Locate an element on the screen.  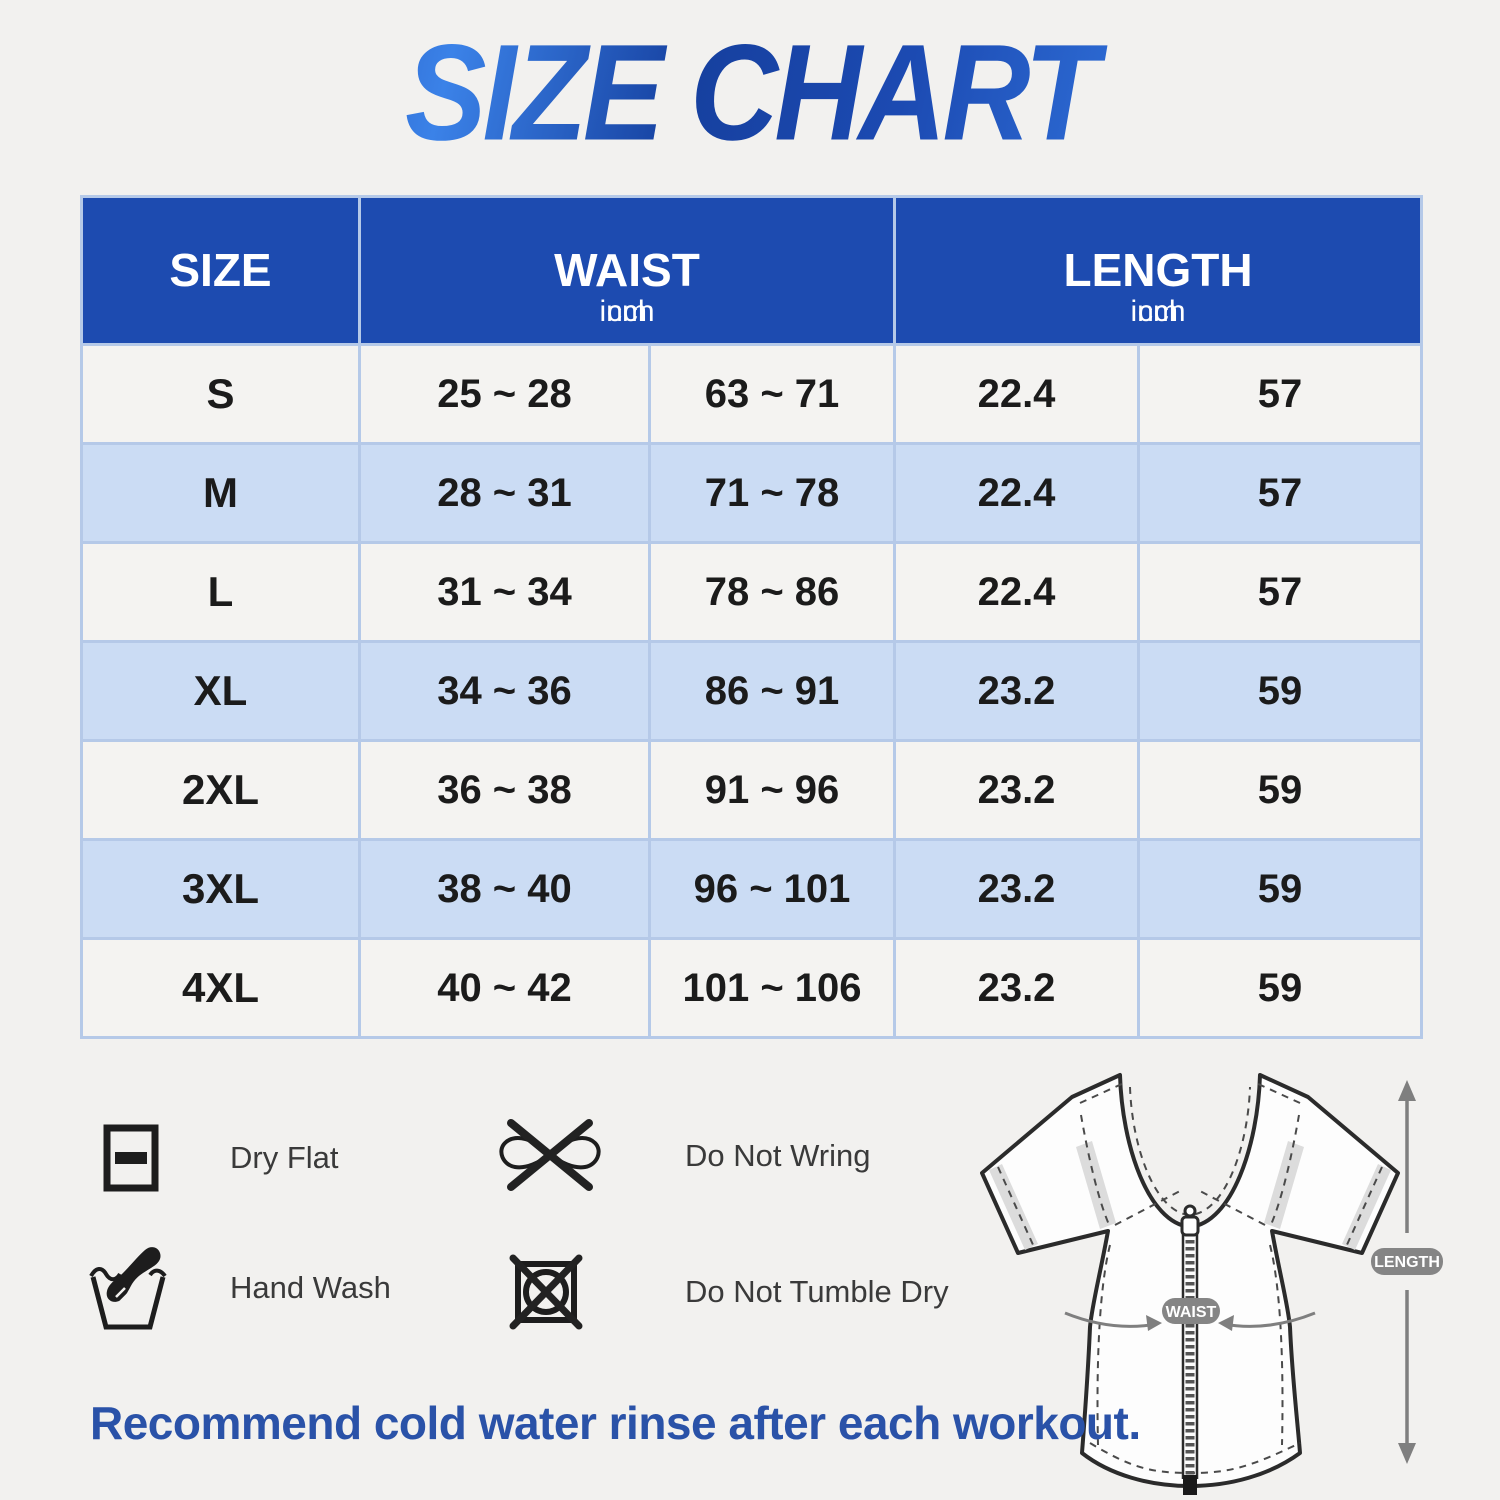
header-row: SIZE WAIST inch cm LENGTH inch cm is located at coordinates (752, 270).